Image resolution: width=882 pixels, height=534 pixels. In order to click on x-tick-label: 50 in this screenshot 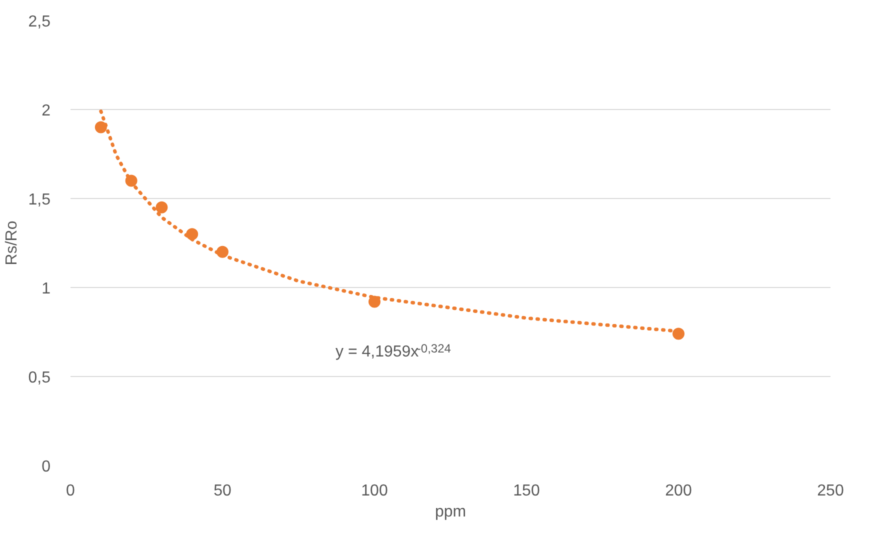, I will do `click(223, 491)`.